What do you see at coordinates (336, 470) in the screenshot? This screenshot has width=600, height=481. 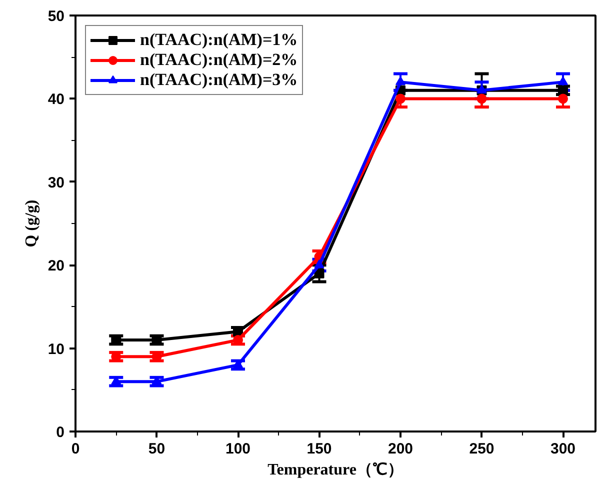 I see `x-axis-title: Temperature（℃）` at bounding box center [336, 470].